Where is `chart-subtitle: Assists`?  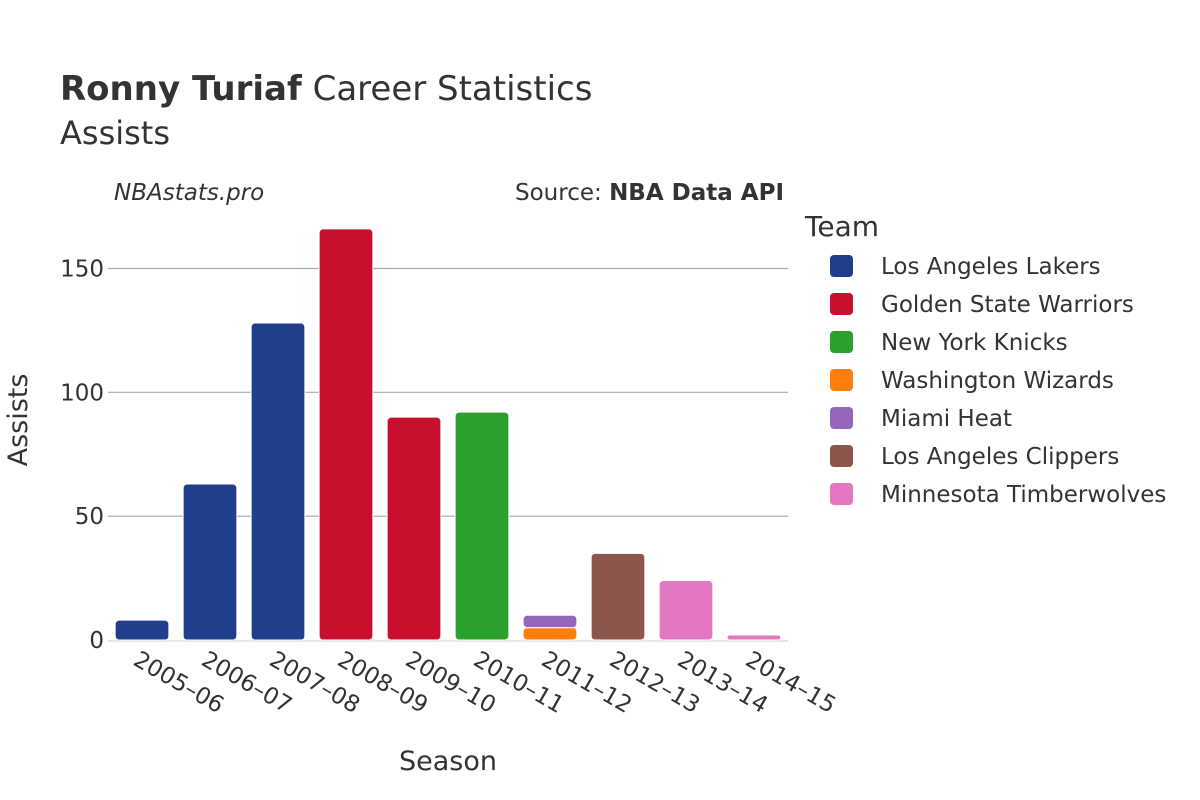
chart-subtitle: Assists is located at coordinates (115, 133).